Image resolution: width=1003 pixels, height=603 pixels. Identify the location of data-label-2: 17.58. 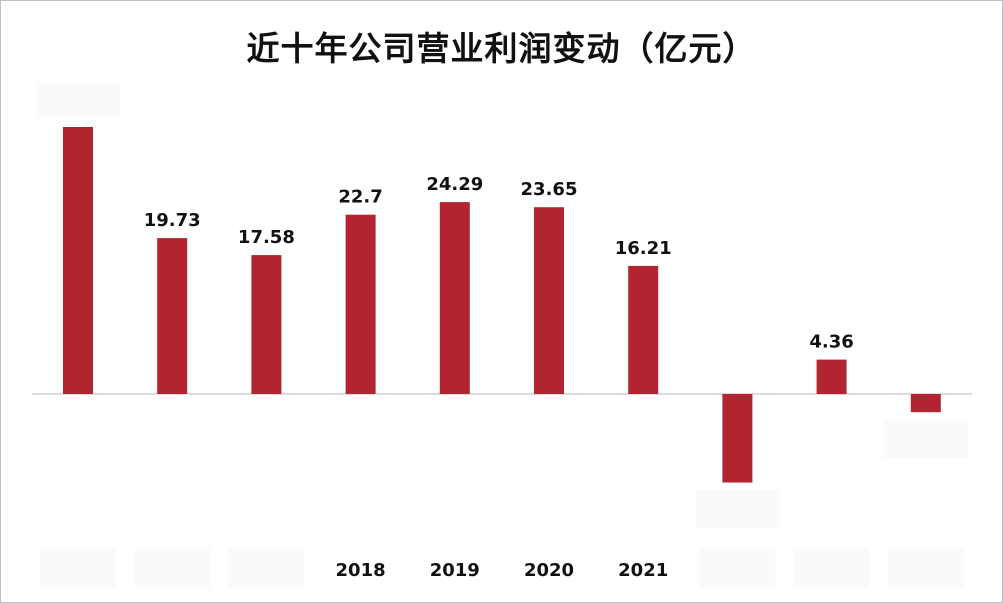
(266, 237).